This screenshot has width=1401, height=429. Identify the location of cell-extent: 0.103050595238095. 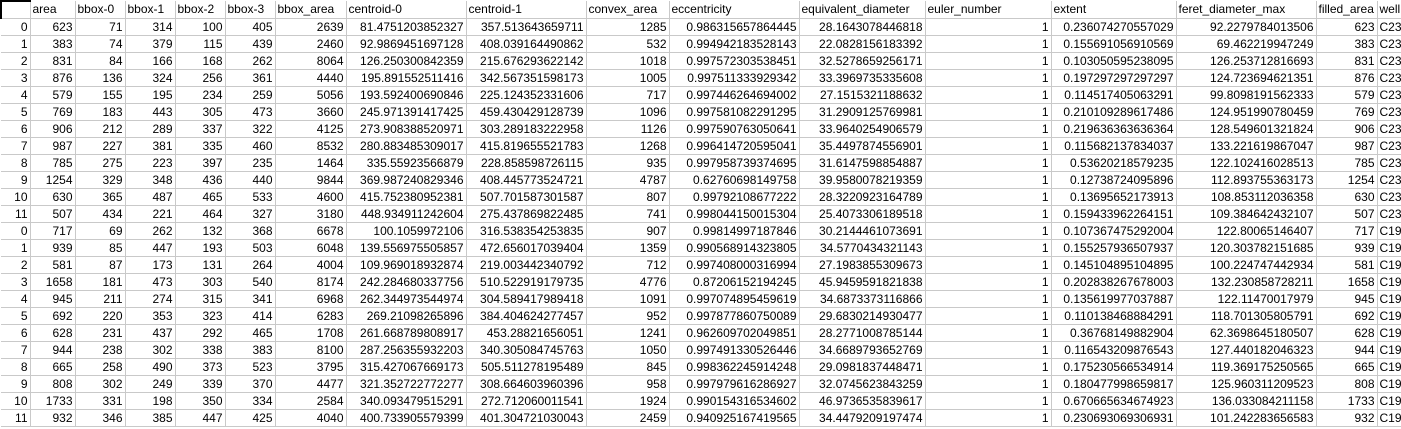
(1114, 61).